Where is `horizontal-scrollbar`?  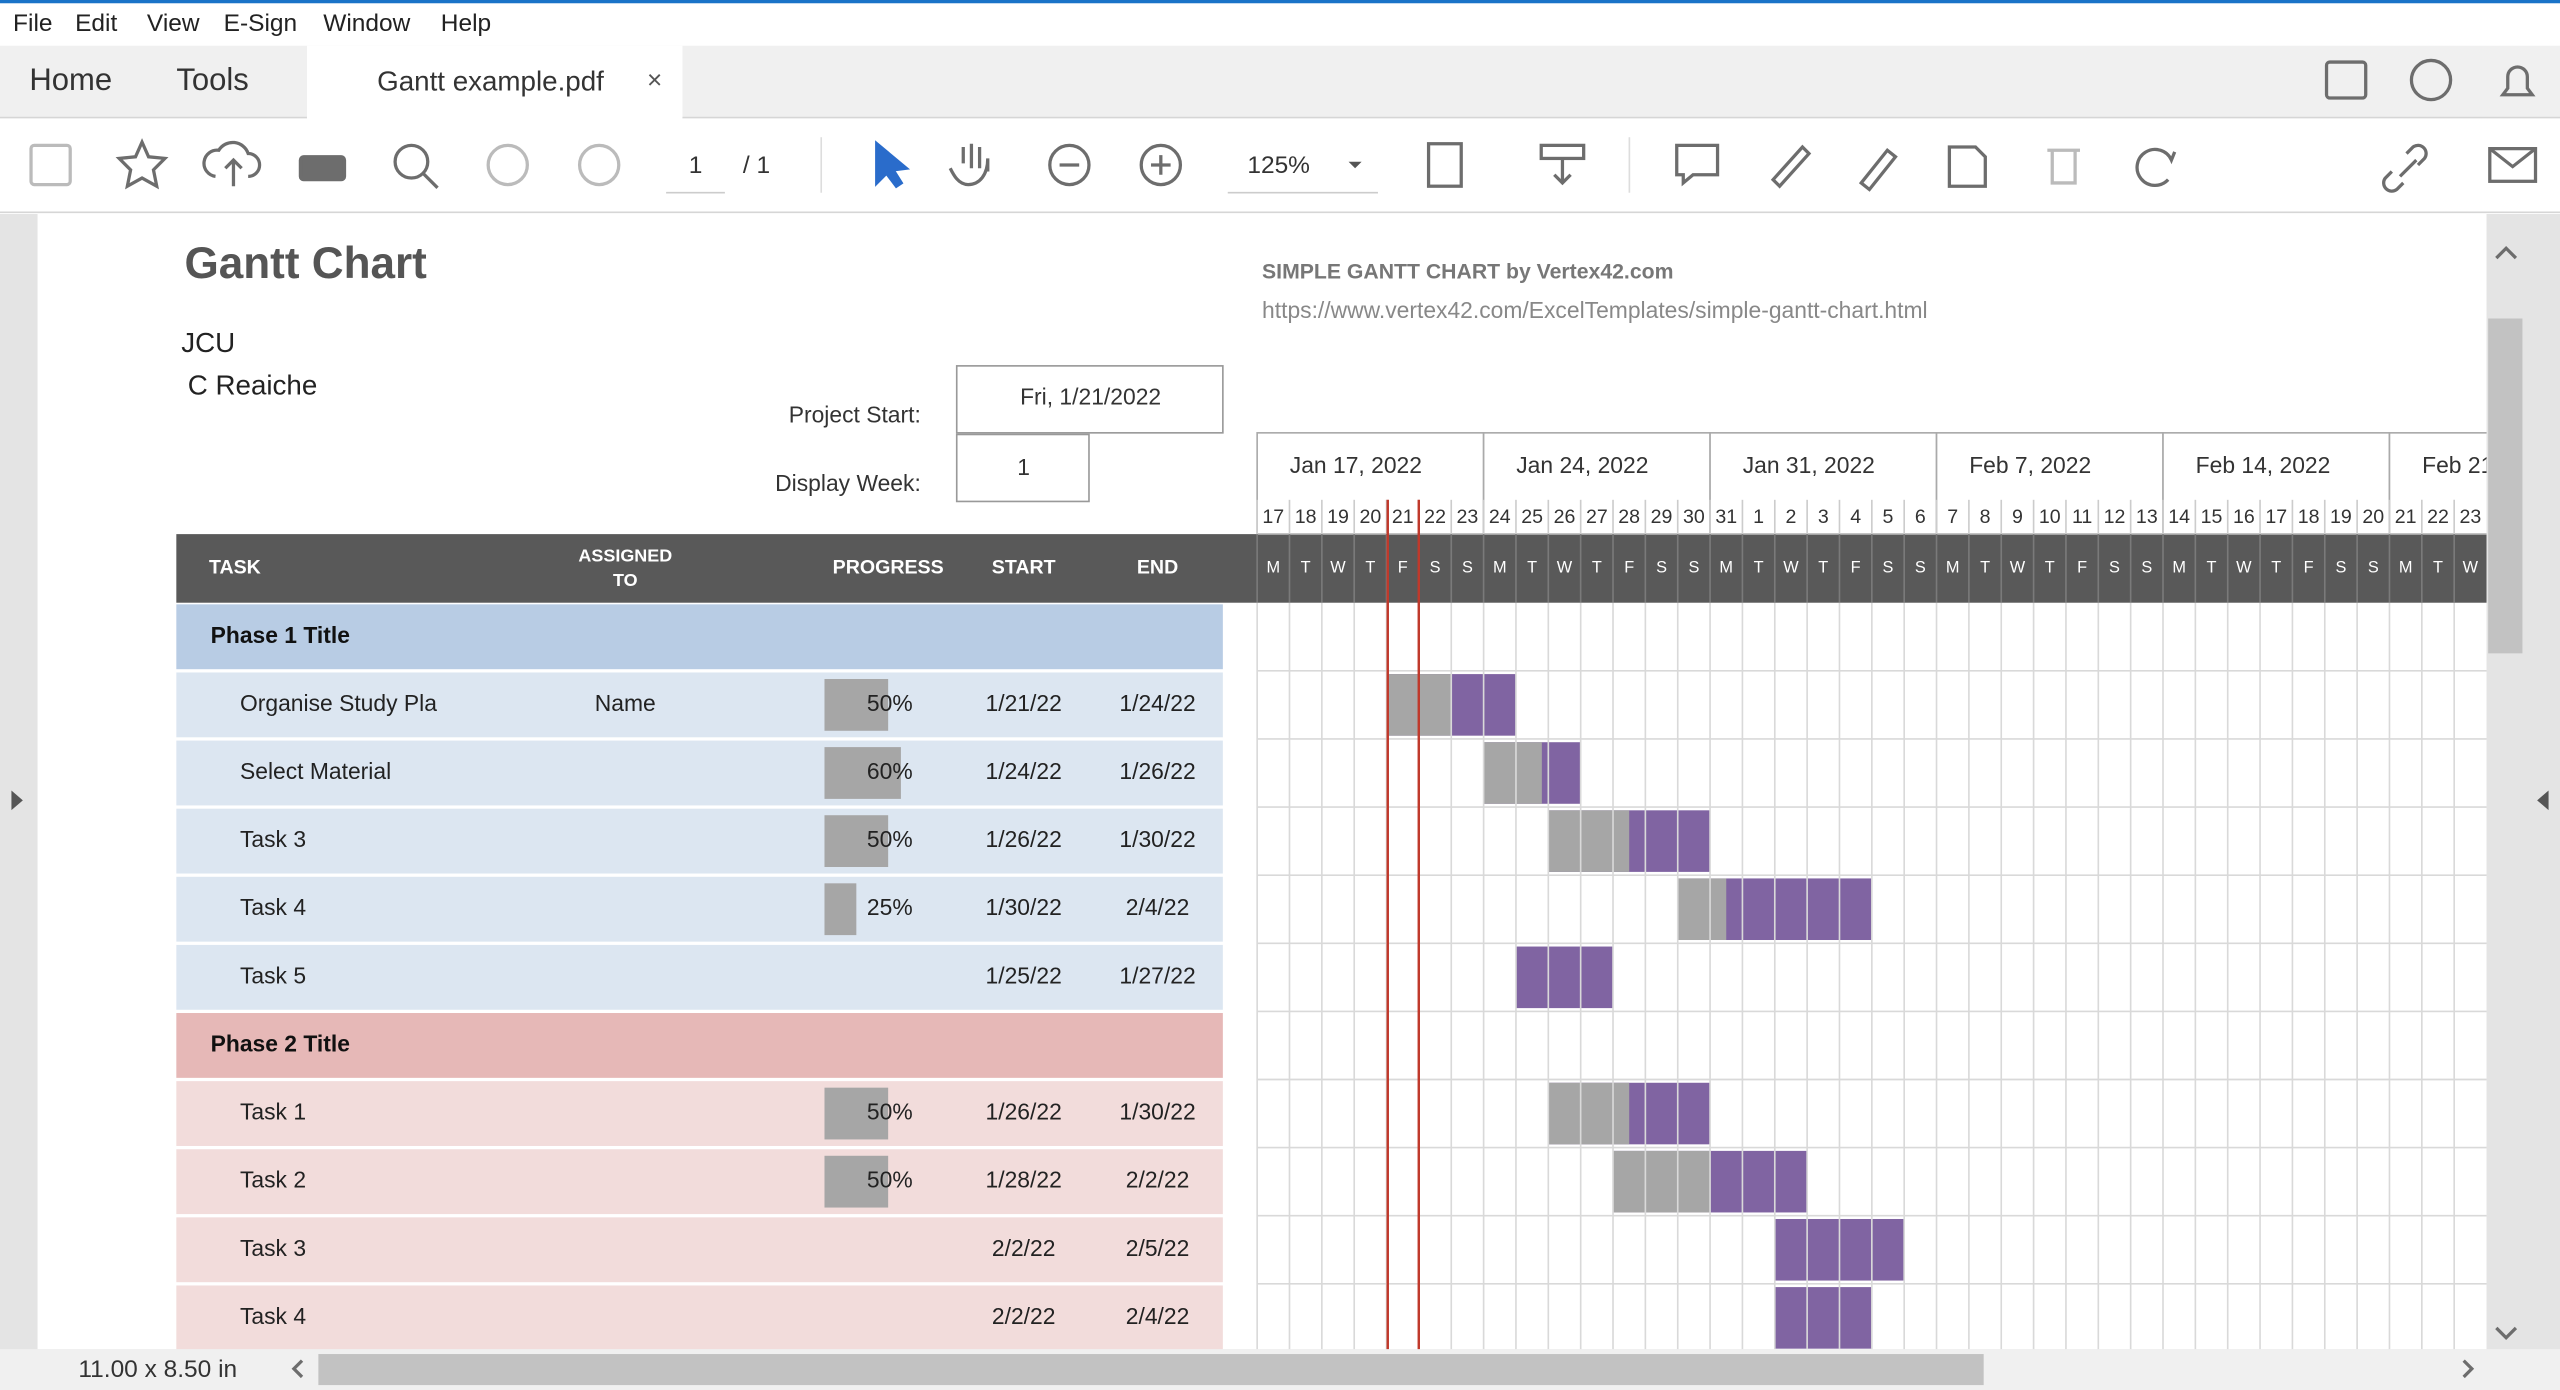 horizontal-scrollbar is located at coordinates (1151, 1370).